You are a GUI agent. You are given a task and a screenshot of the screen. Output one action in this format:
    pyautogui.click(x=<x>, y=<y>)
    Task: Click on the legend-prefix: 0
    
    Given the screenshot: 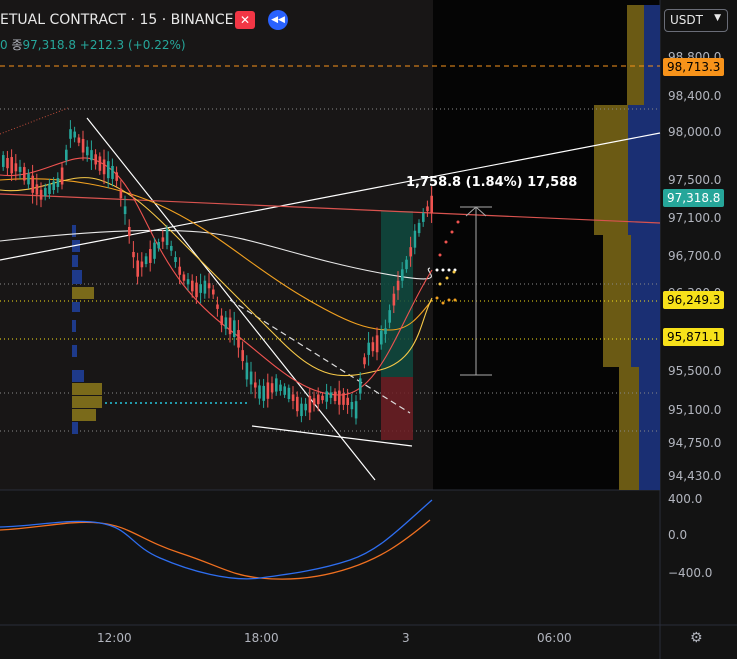 What is the action you would take?
    pyautogui.click(x=4, y=45)
    